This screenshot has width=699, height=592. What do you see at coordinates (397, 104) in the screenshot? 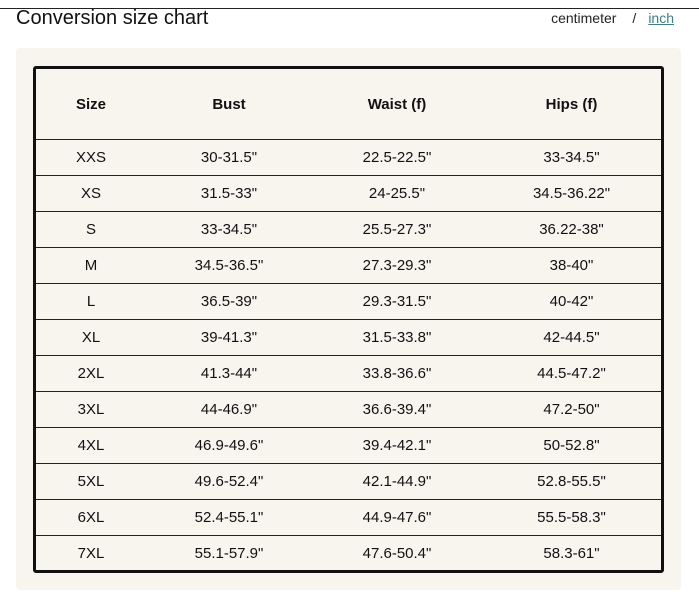
I see `column-header-waist: Waist (f)` at bounding box center [397, 104].